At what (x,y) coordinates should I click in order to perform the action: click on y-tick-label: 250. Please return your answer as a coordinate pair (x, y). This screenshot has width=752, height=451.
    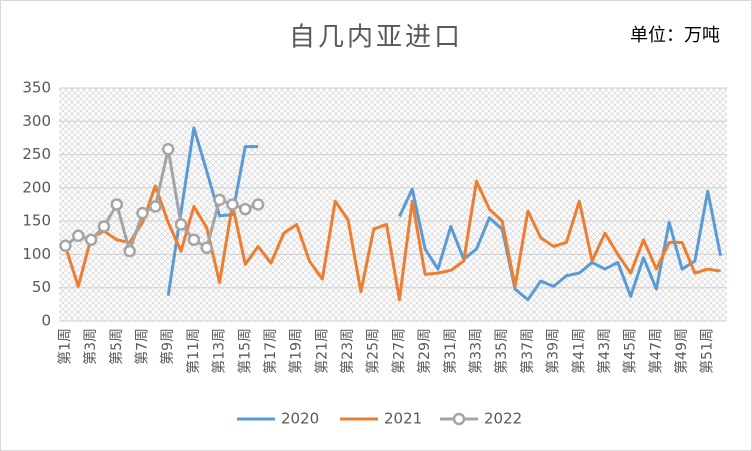
    Looking at the image, I should click on (36, 154).